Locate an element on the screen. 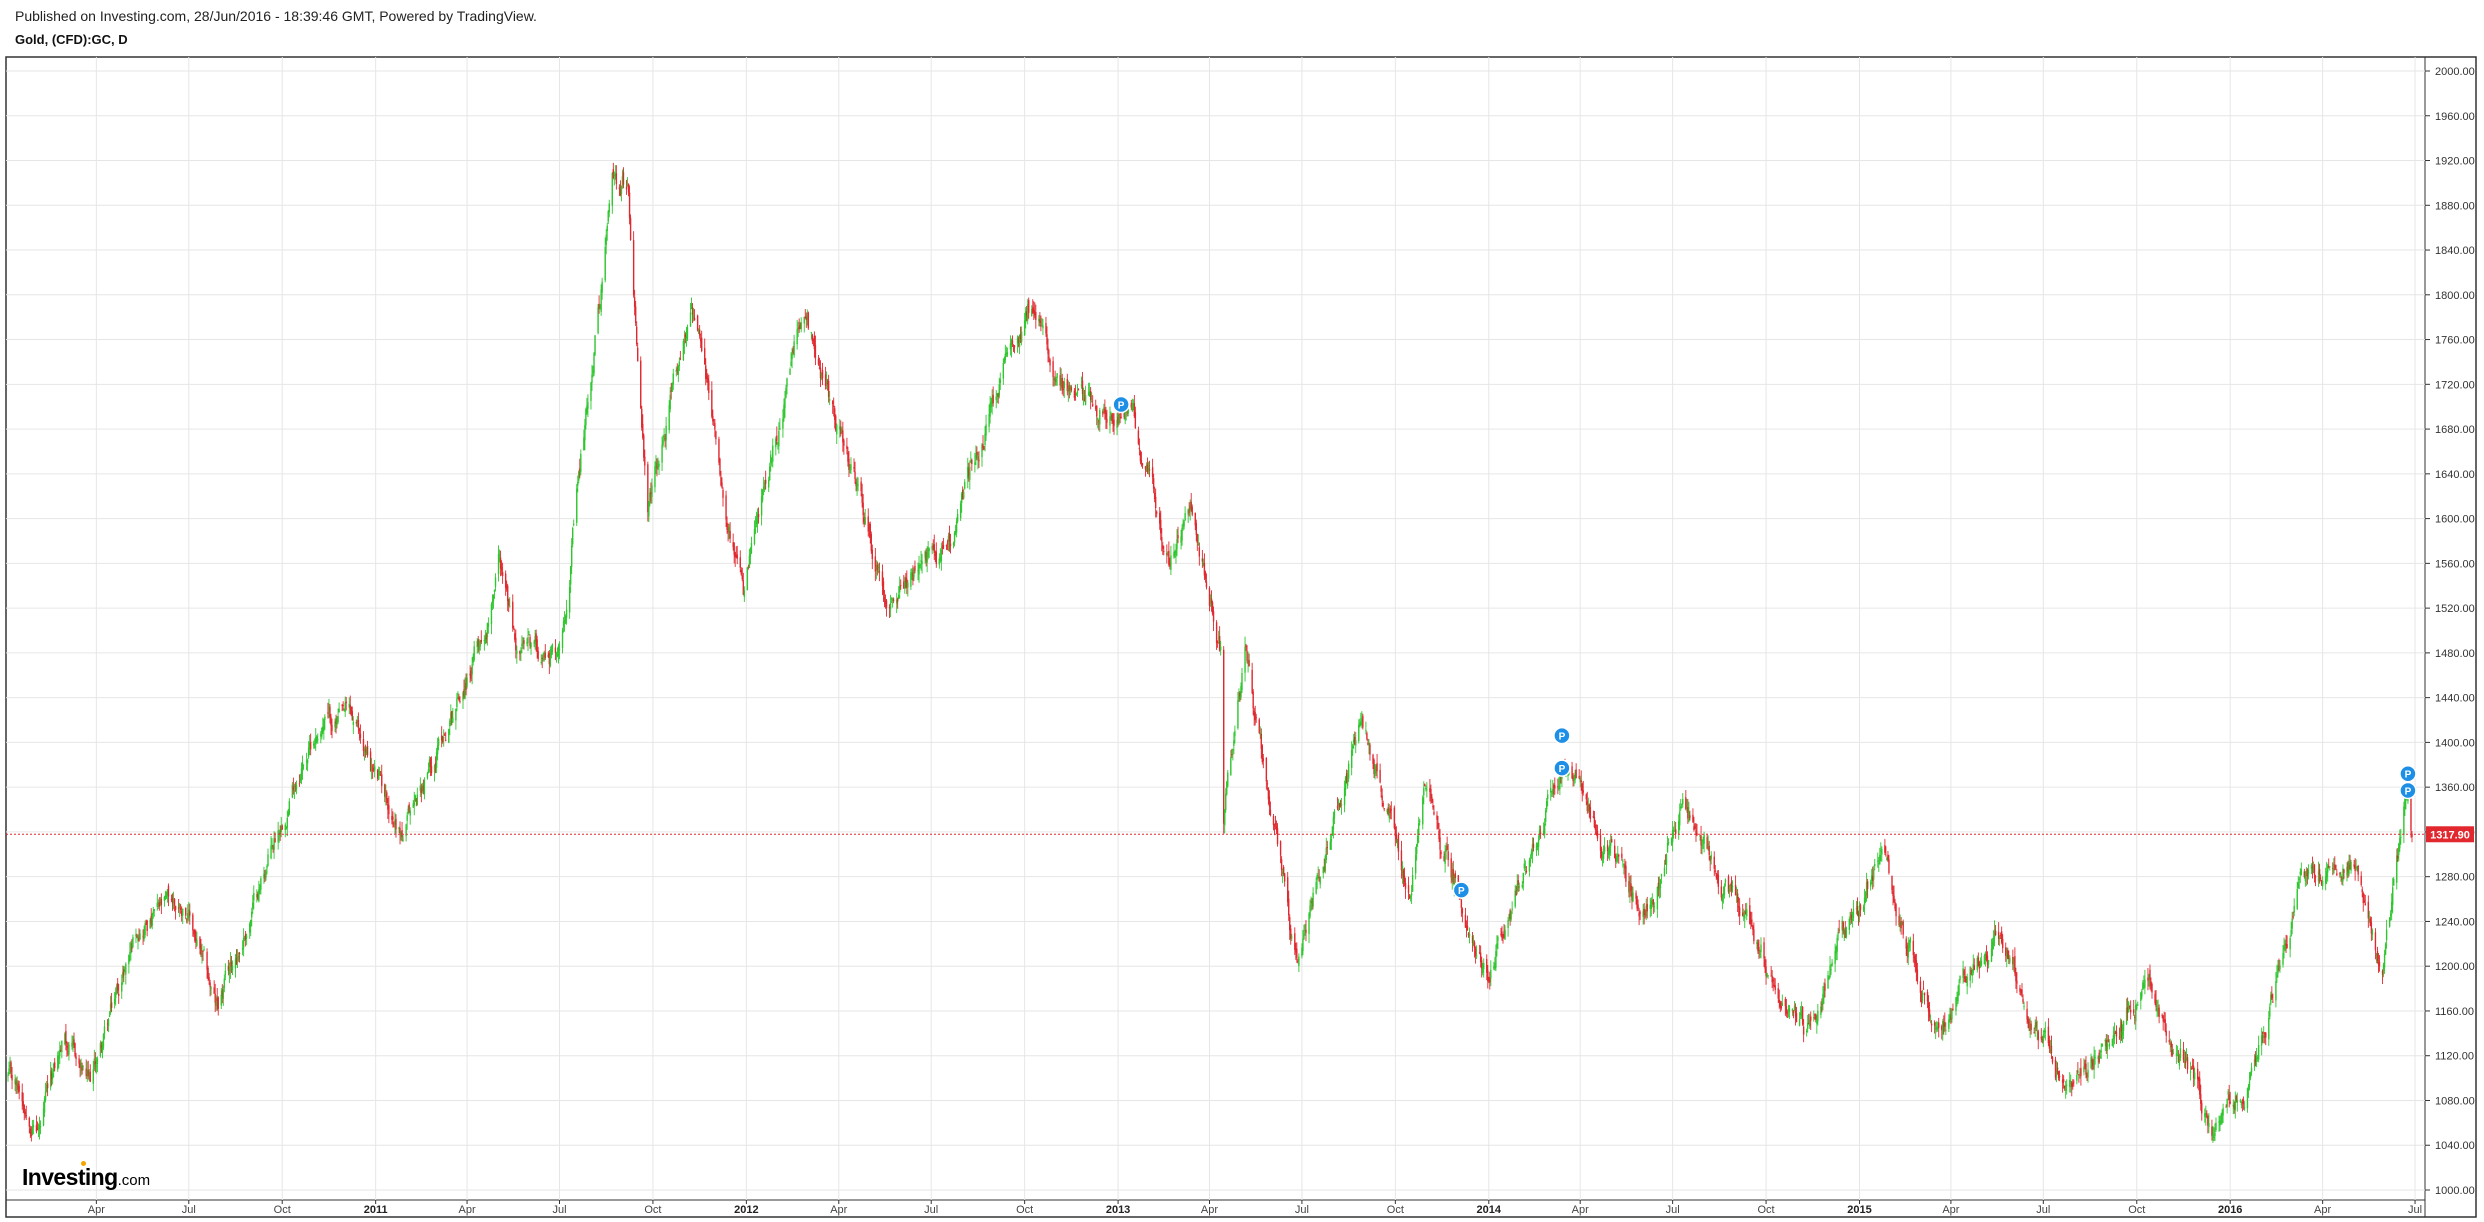 This screenshot has height=1222, width=2484. x-tick-label: 2013 is located at coordinates (1118, 1210).